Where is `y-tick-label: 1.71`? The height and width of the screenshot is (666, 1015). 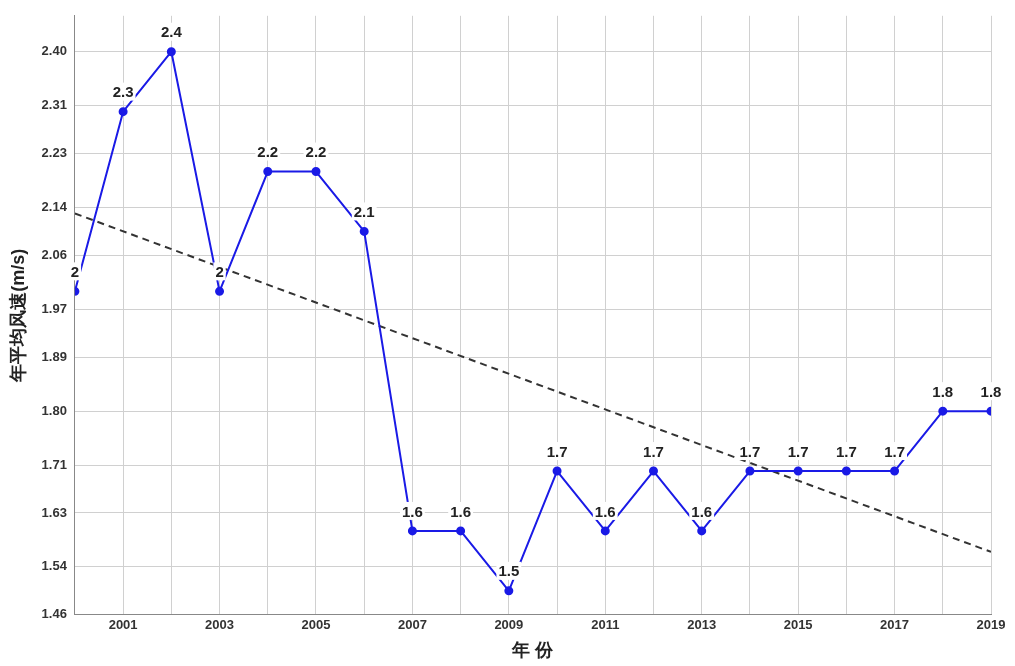
y-tick-label: 1.71 is located at coordinates (54, 464).